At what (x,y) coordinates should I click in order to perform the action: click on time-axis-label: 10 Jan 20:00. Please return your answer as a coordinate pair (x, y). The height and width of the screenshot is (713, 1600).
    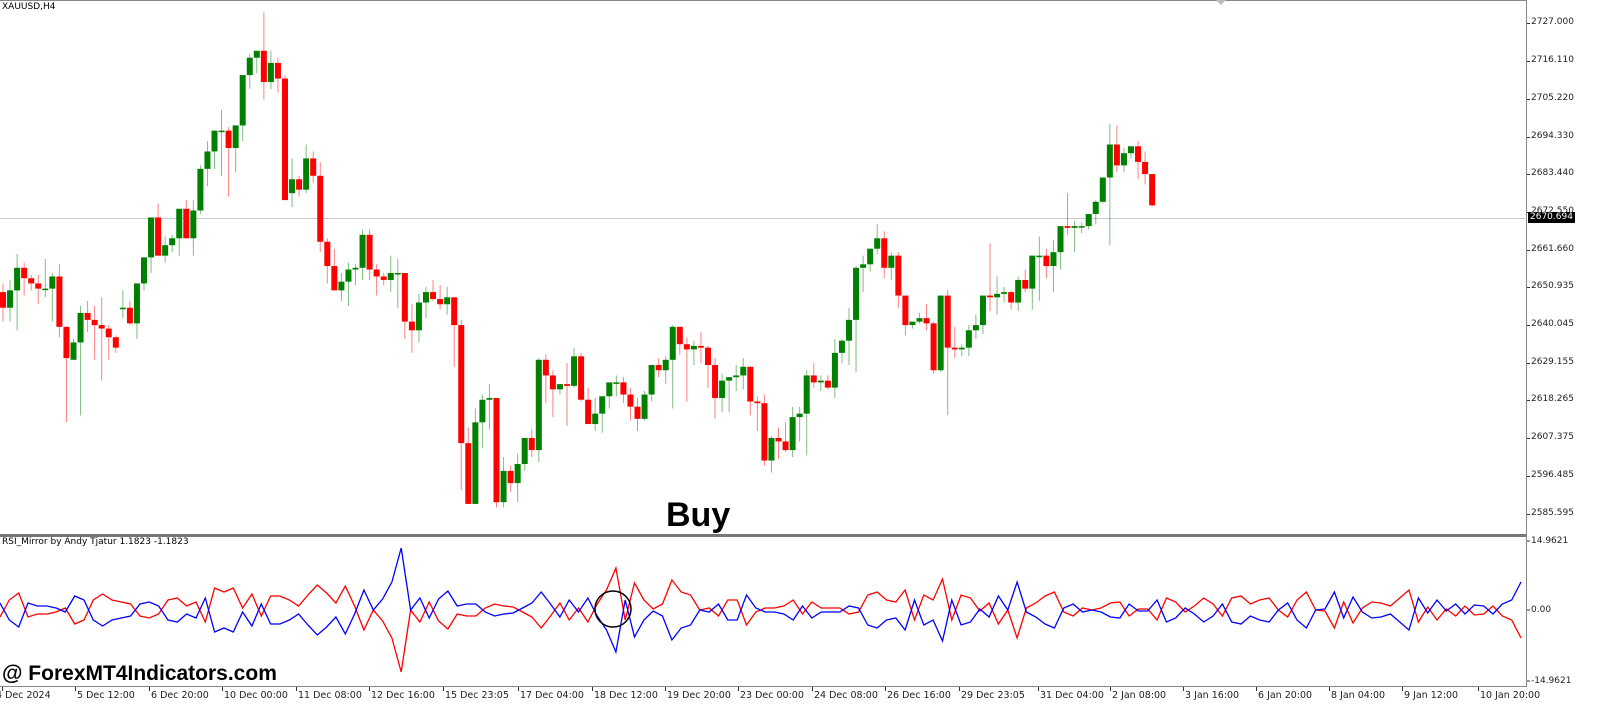
    Looking at the image, I should click on (1510, 695).